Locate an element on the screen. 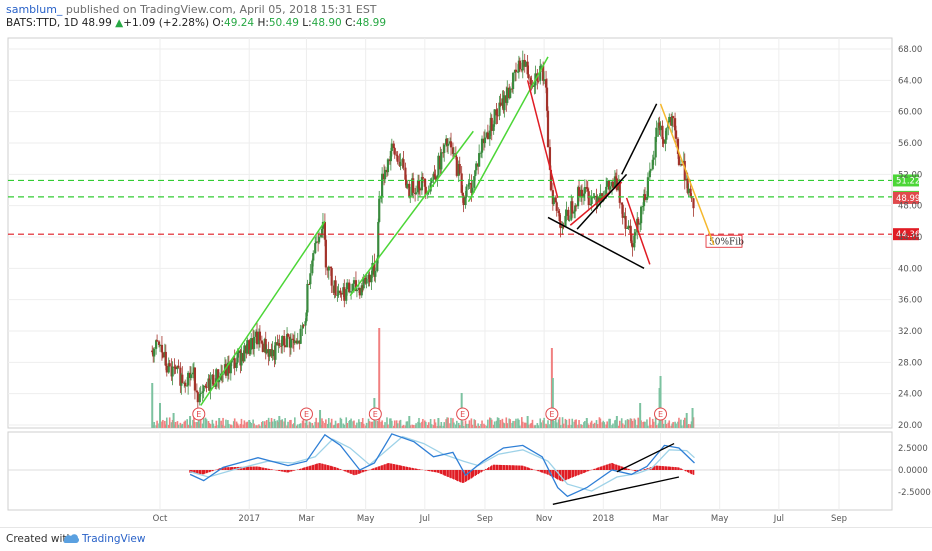  price-tick-label: 56.00 is located at coordinates (910, 144).